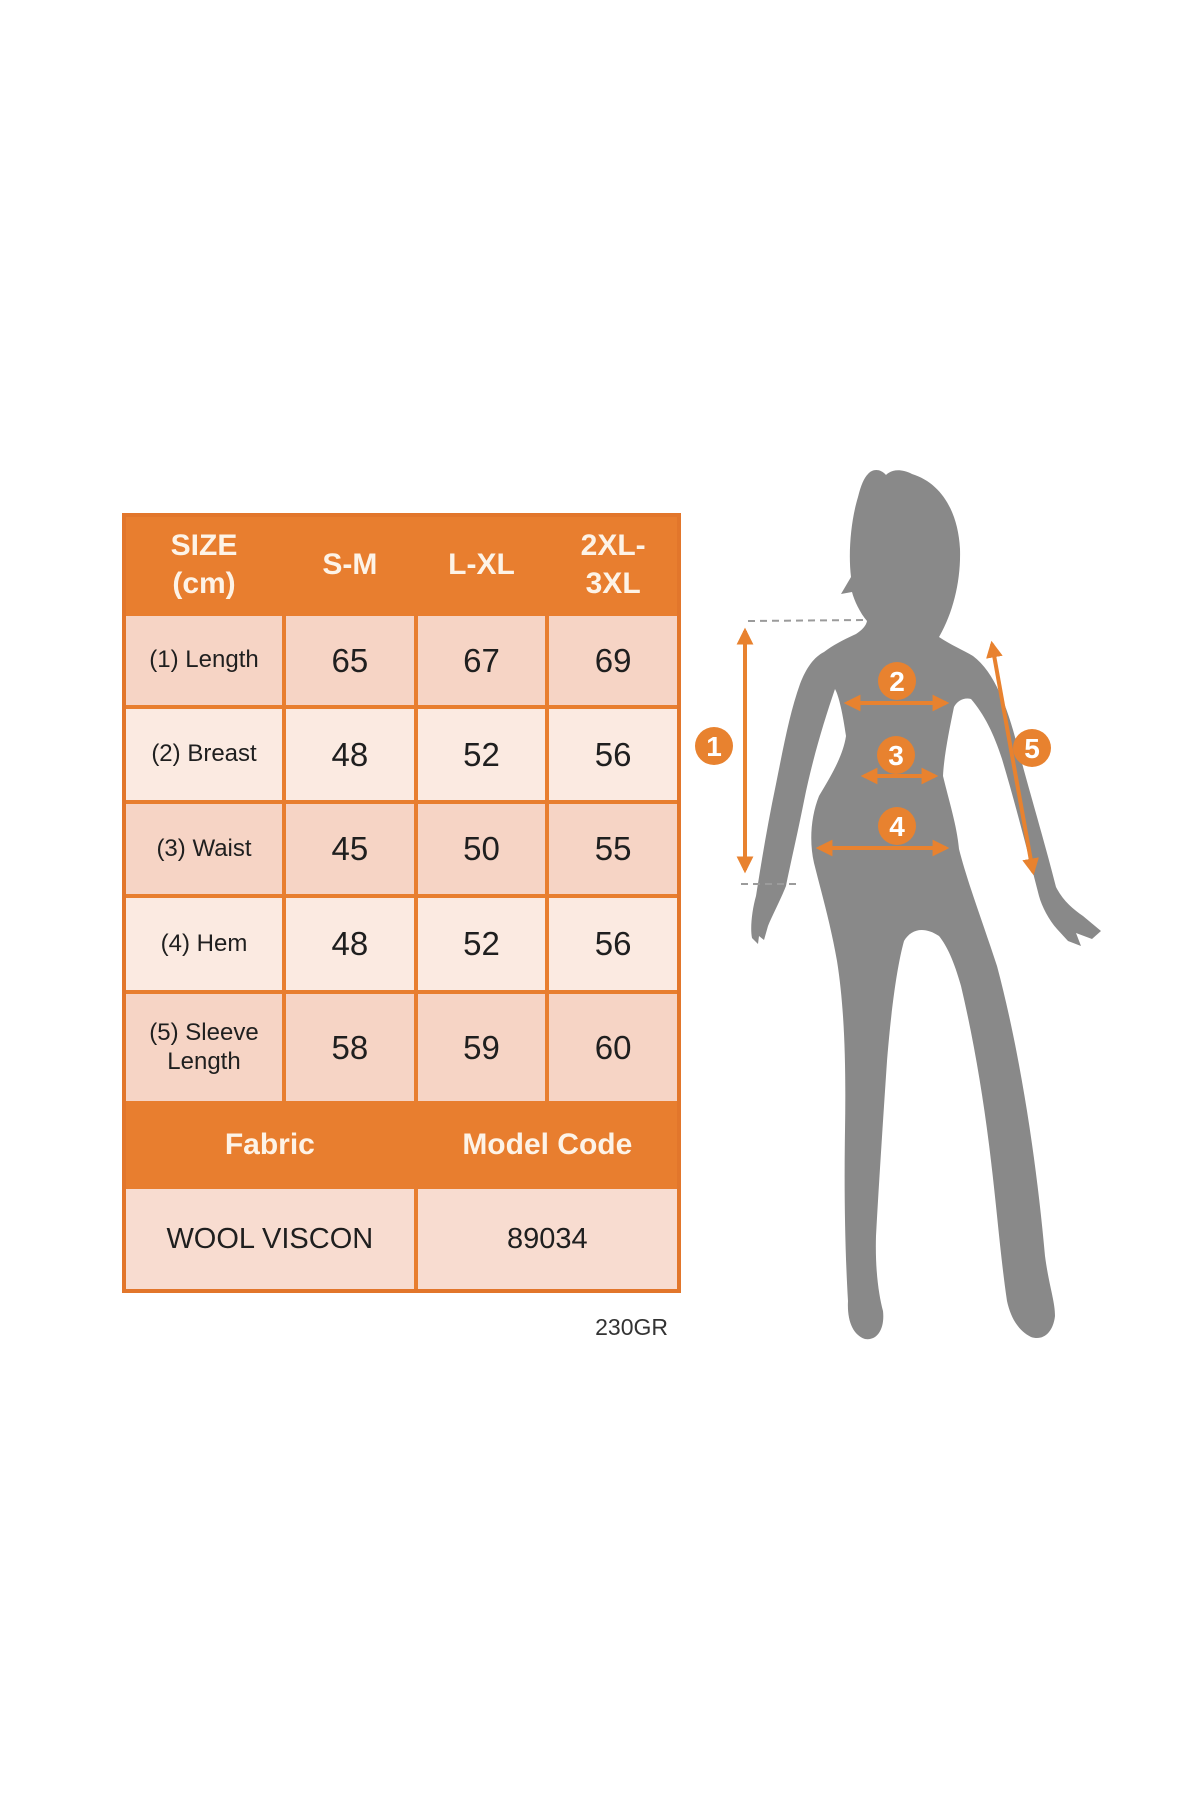 This screenshot has height=1800, width=1200. I want to click on svg-text: 3, so click(896, 755).